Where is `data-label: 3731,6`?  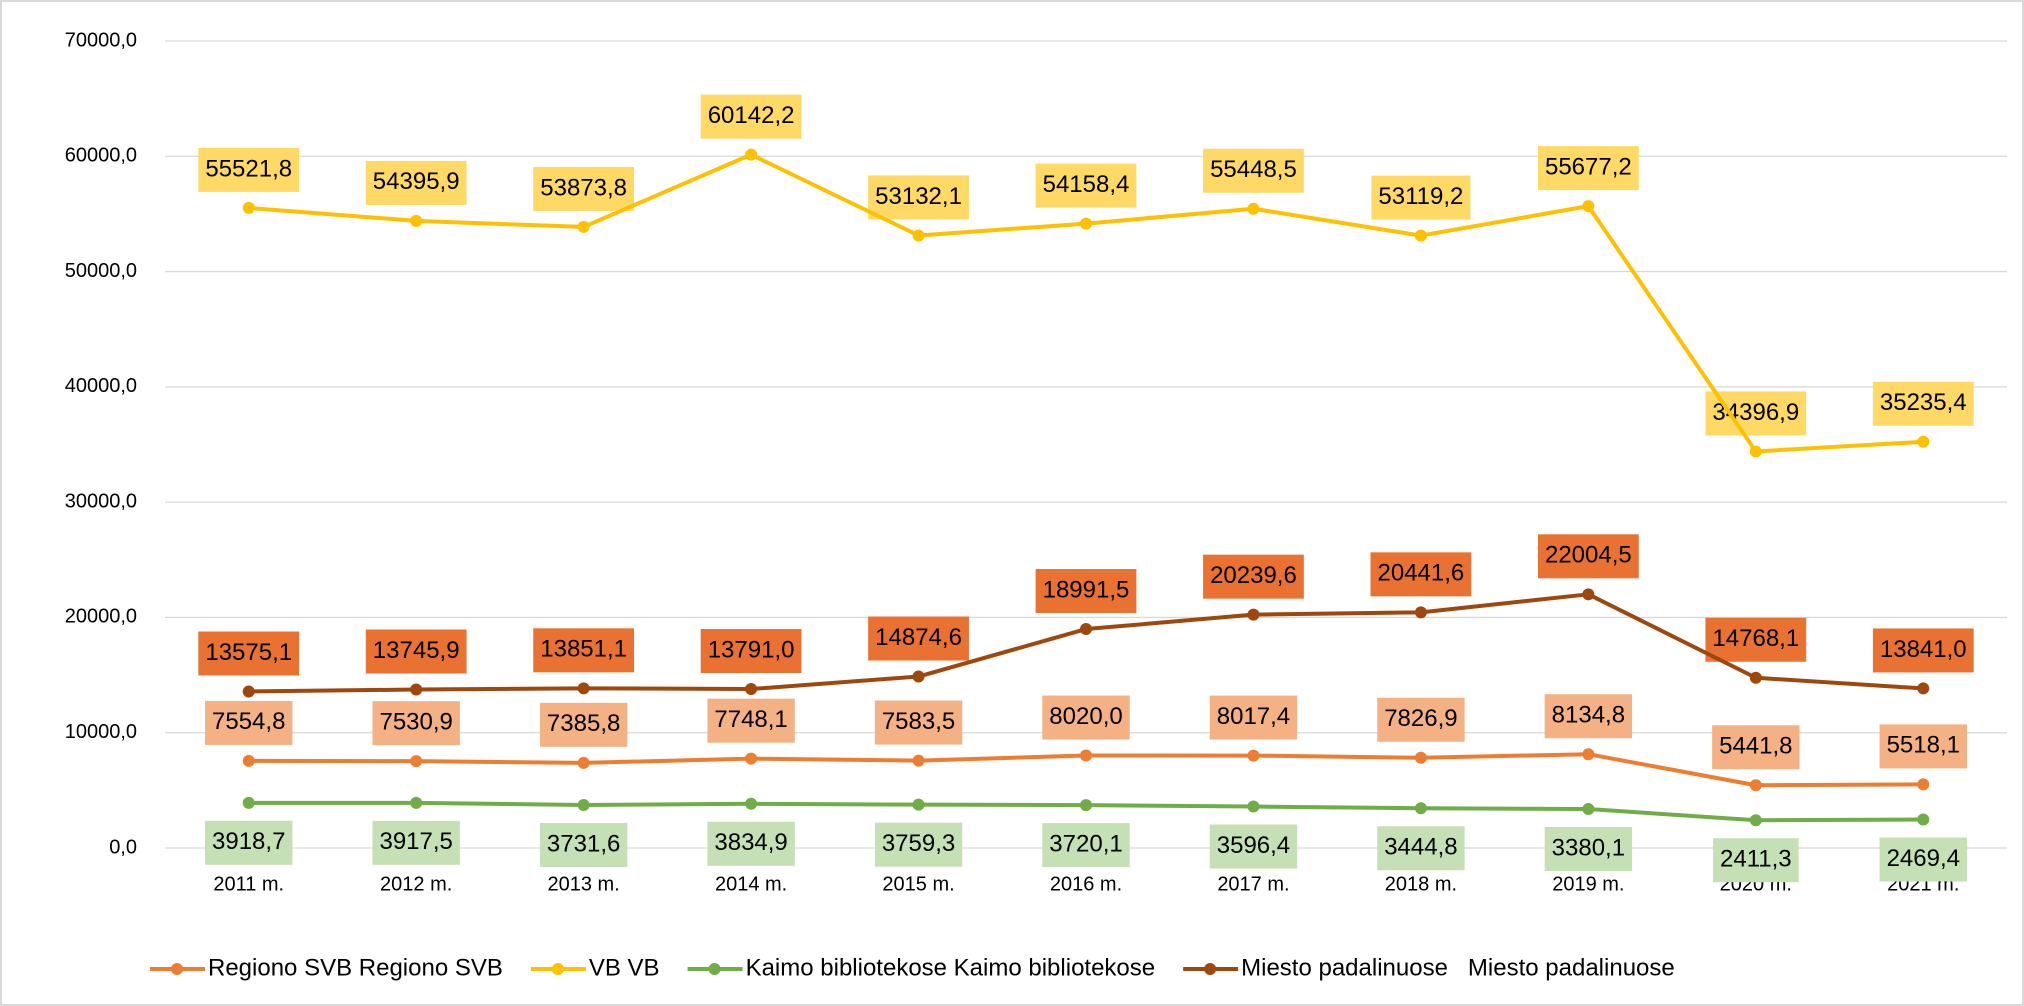
data-label: 3731,6 is located at coordinates (583, 844).